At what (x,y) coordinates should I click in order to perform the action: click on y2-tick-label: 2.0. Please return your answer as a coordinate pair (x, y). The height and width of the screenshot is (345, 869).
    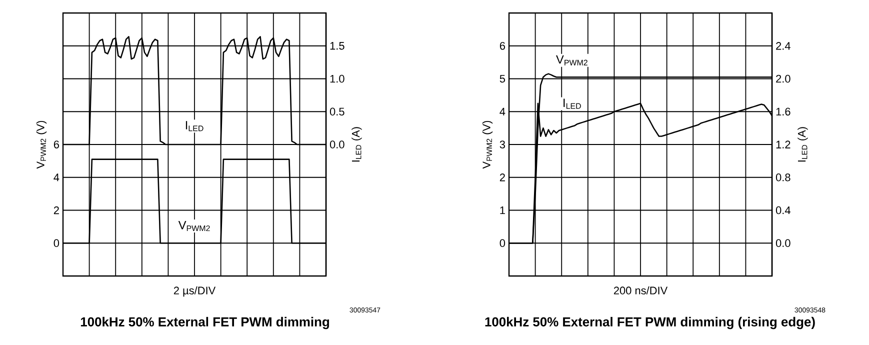
    Looking at the image, I should click on (783, 78).